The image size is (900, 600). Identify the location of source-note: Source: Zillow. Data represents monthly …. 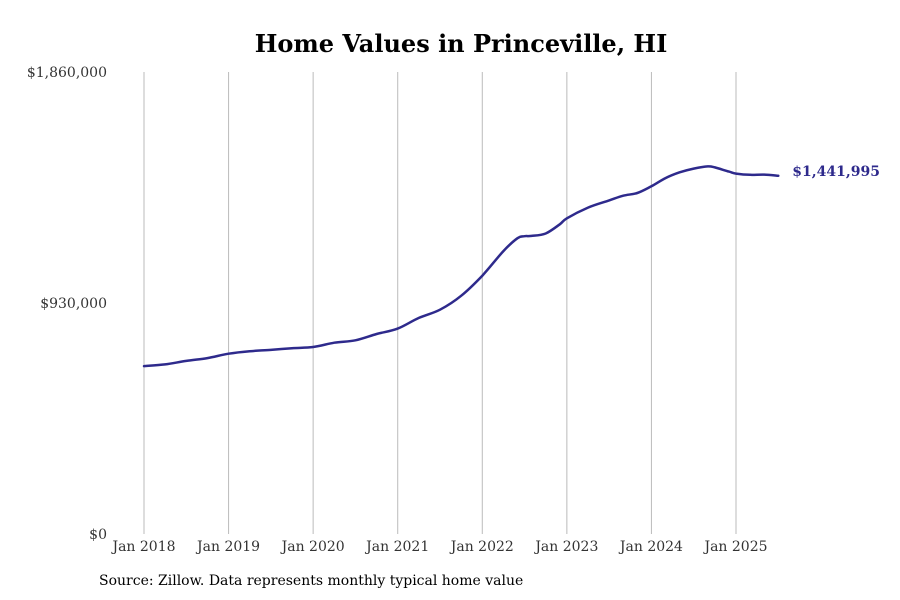
(311, 581).